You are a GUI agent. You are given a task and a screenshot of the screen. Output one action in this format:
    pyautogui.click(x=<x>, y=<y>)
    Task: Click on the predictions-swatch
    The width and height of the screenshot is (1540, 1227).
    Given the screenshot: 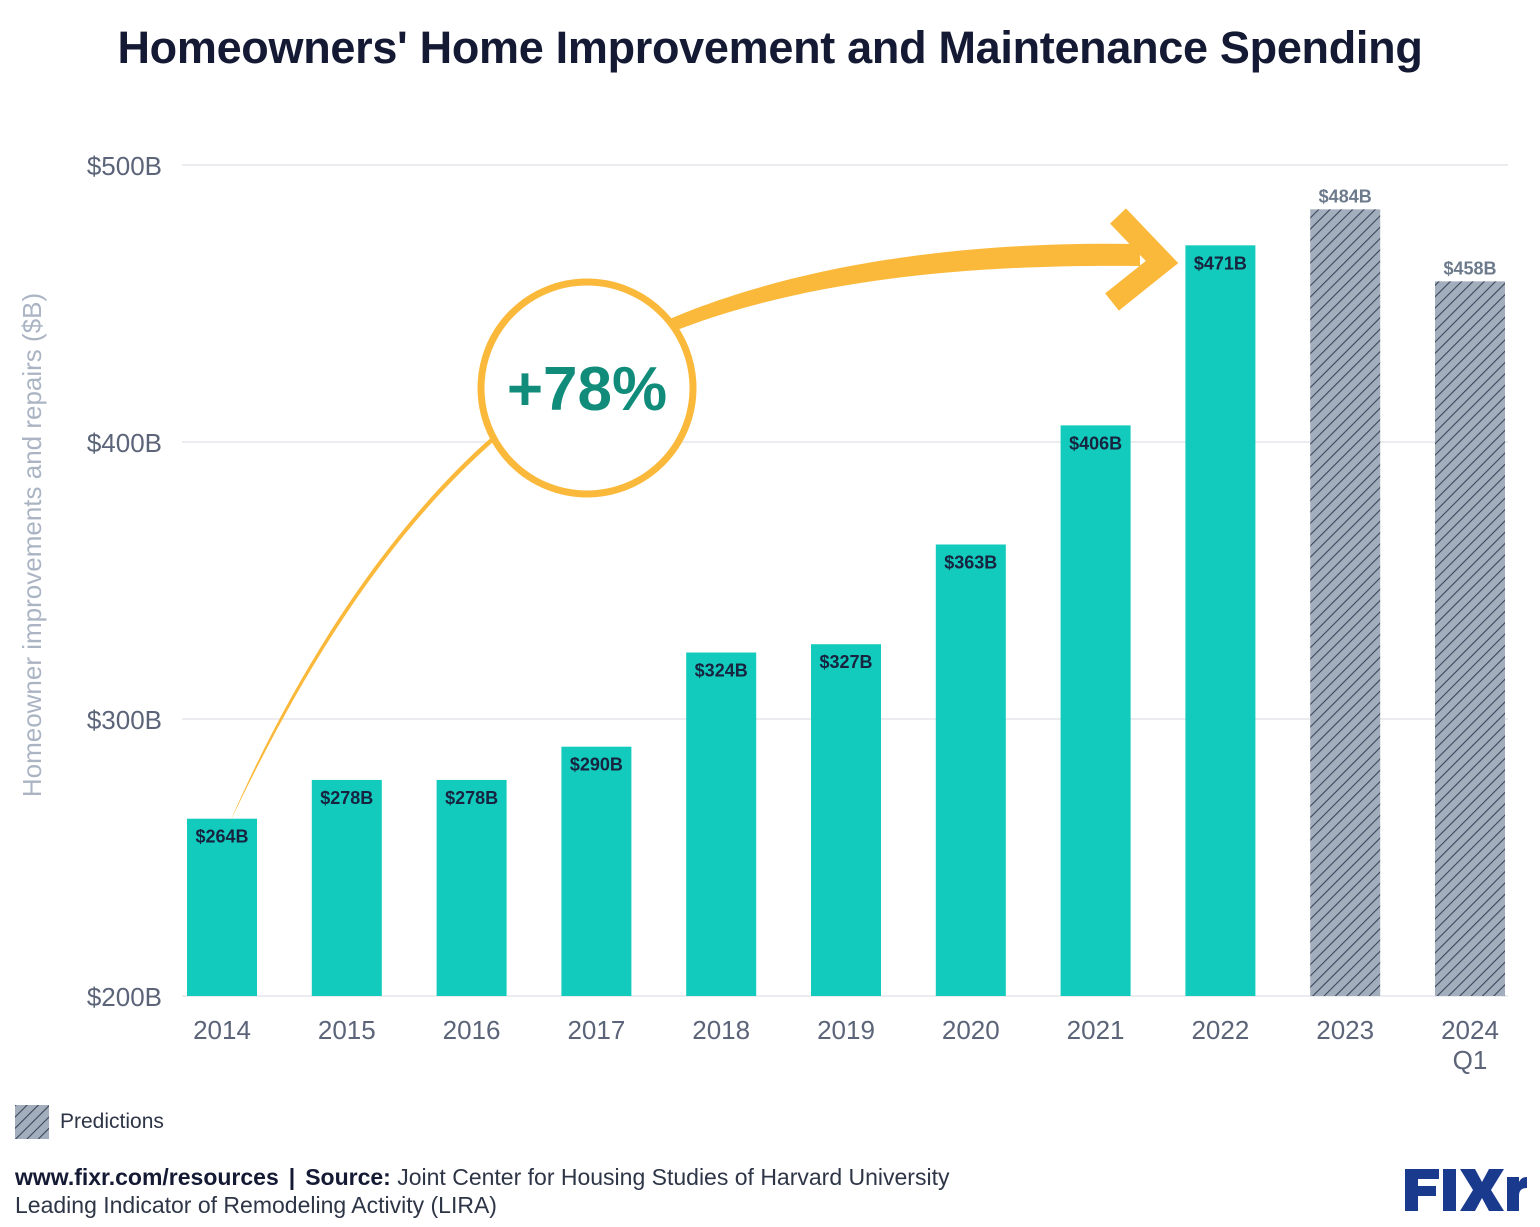 What is the action you would take?
    pyautogui.click(x=32, y=1122)
    